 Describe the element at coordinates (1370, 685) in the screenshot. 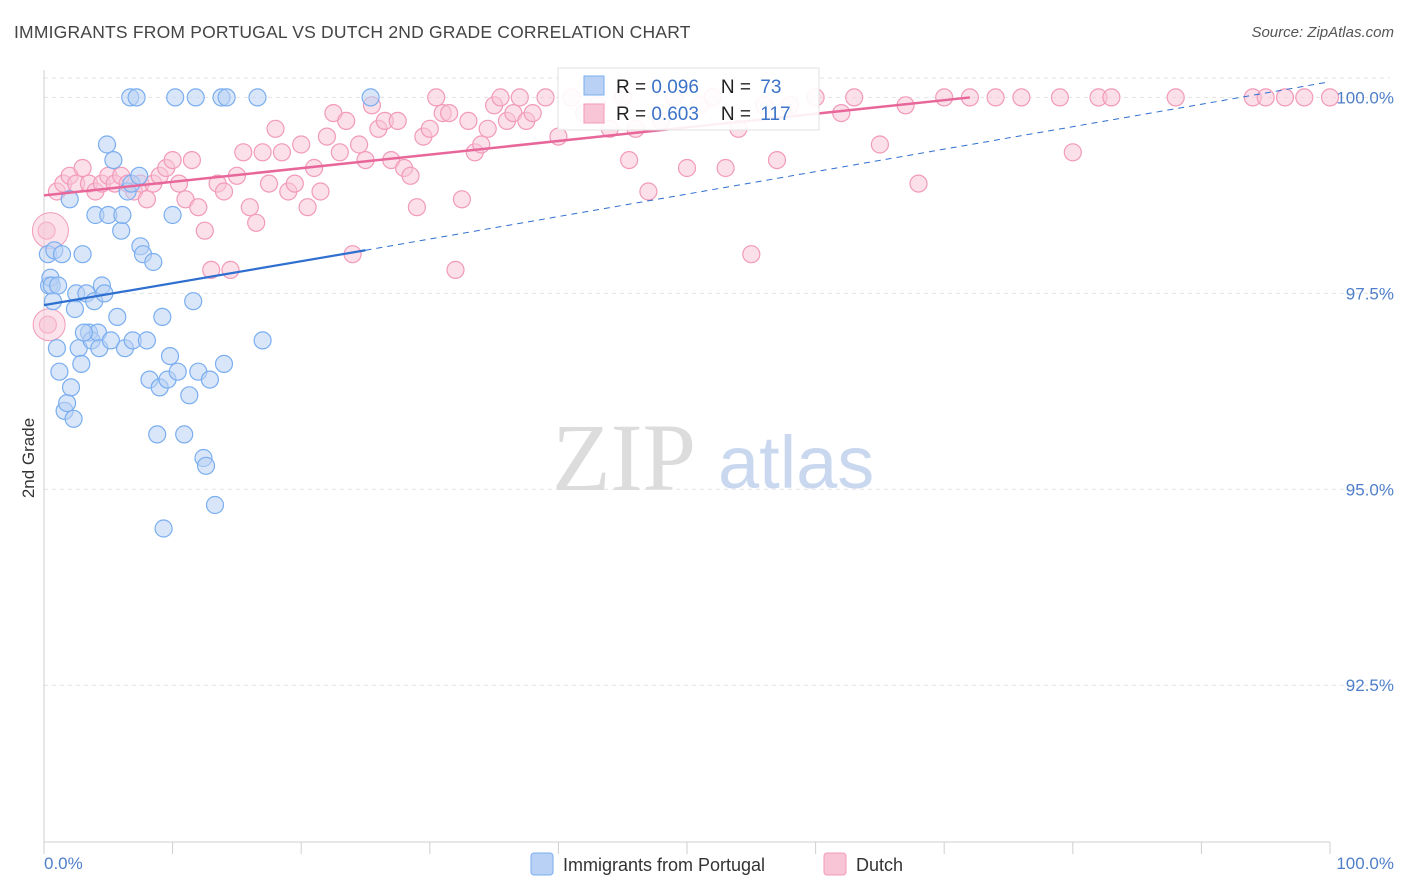

I see `y-tick-label: 92.5%` at that location.